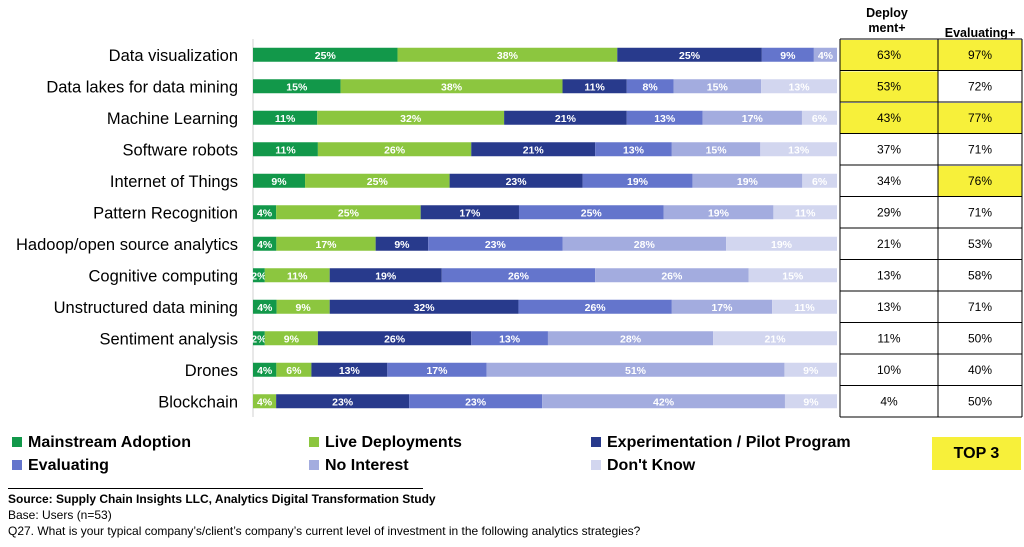 The image size is (1024, 547). What do you see at coordinates (385, 443) in the screenshot?
I see `legend-live-deployments: Live Deployments` at bounding box center [385, 443].